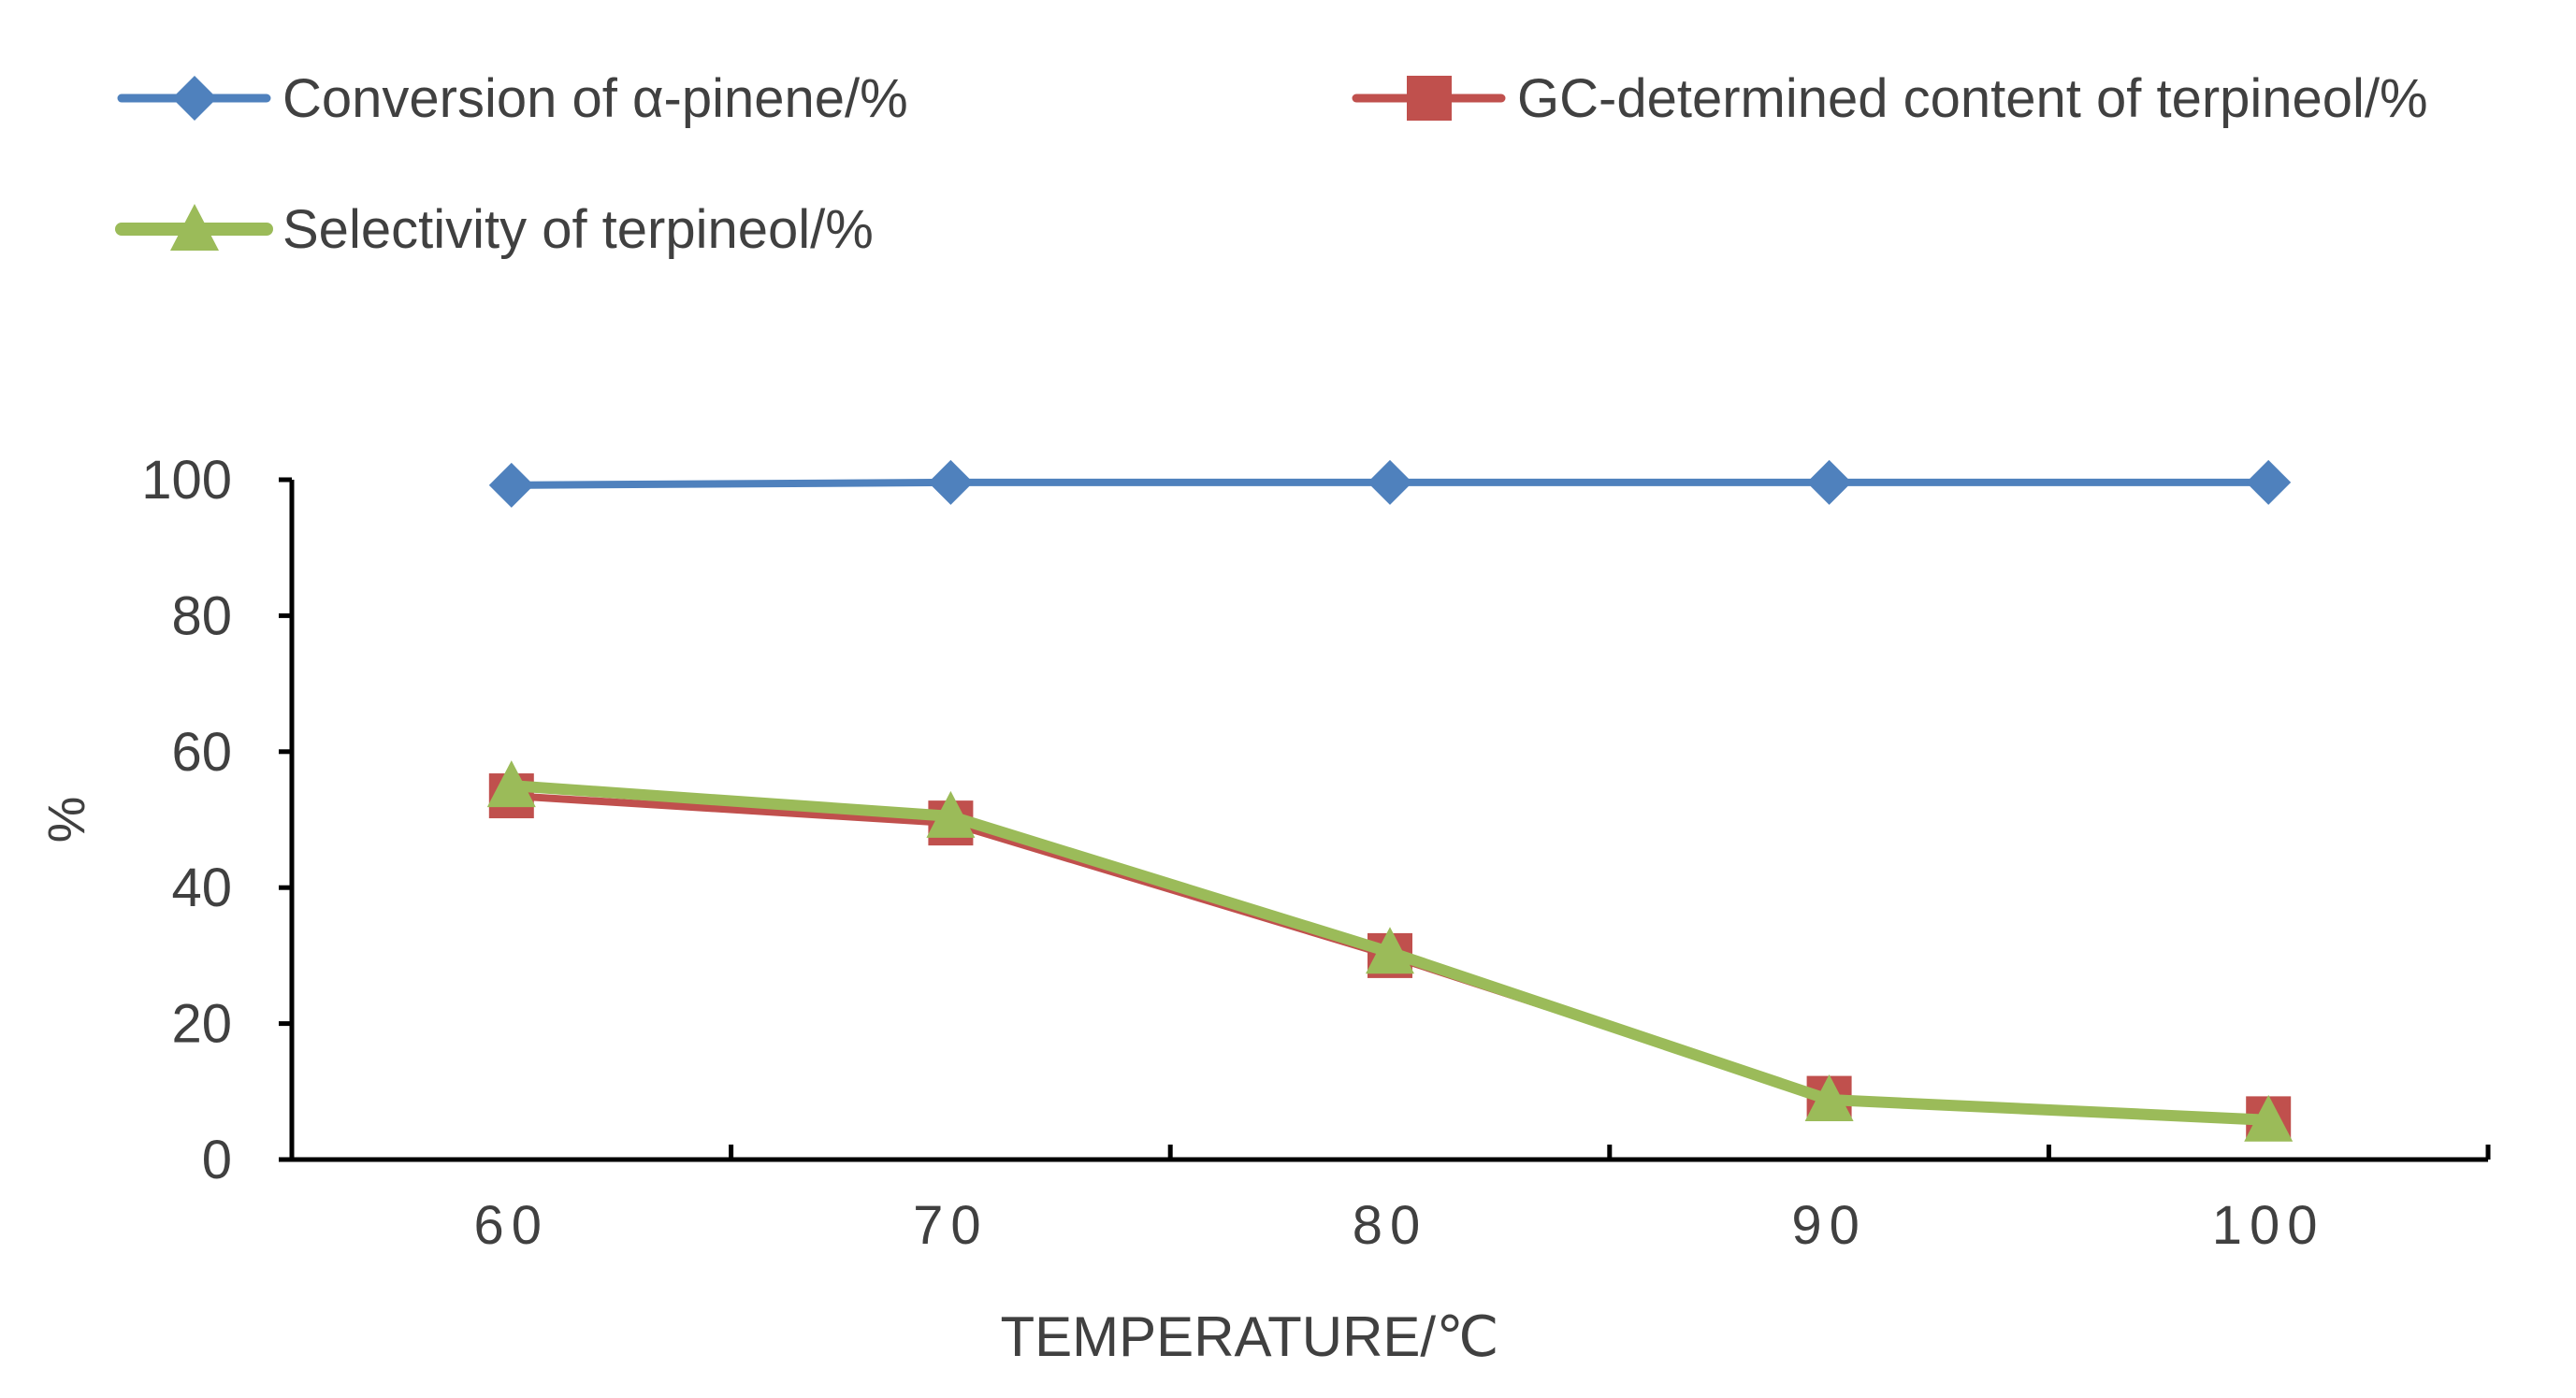 Image resolution: width=2576 pixels, height=1398 pixels. I want to click on x-tick-label: 90, so click(1829, 1225).